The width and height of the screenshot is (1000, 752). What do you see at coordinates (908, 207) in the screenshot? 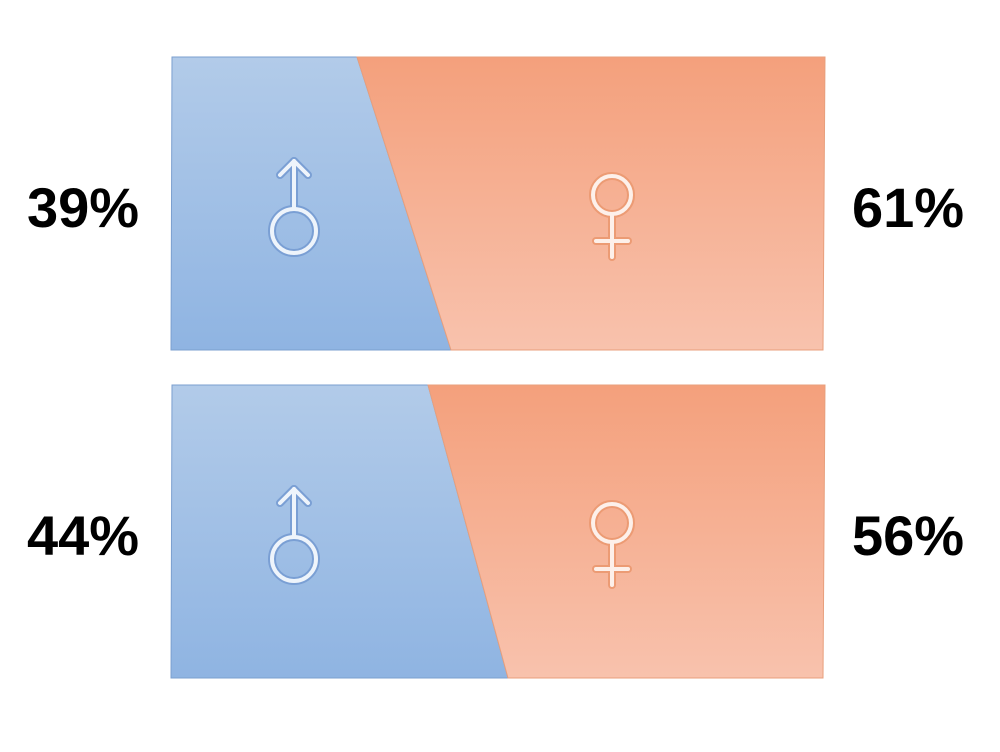
I see `female-percent-label: 61%` at bounding box center [908, 207].